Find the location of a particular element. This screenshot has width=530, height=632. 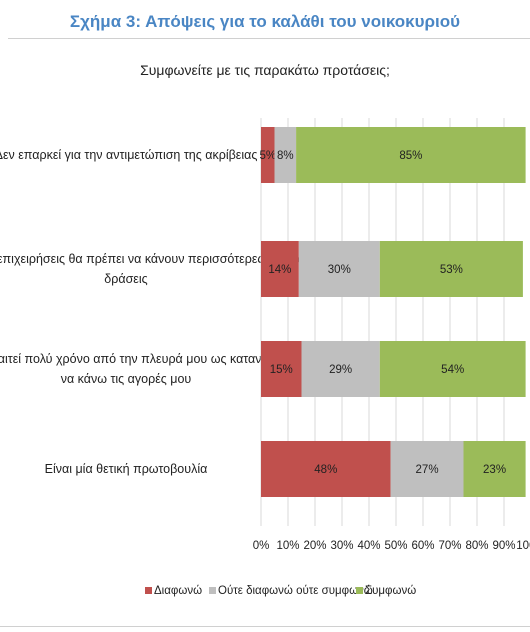

bottom-divider is located at coordinates (265, 626).